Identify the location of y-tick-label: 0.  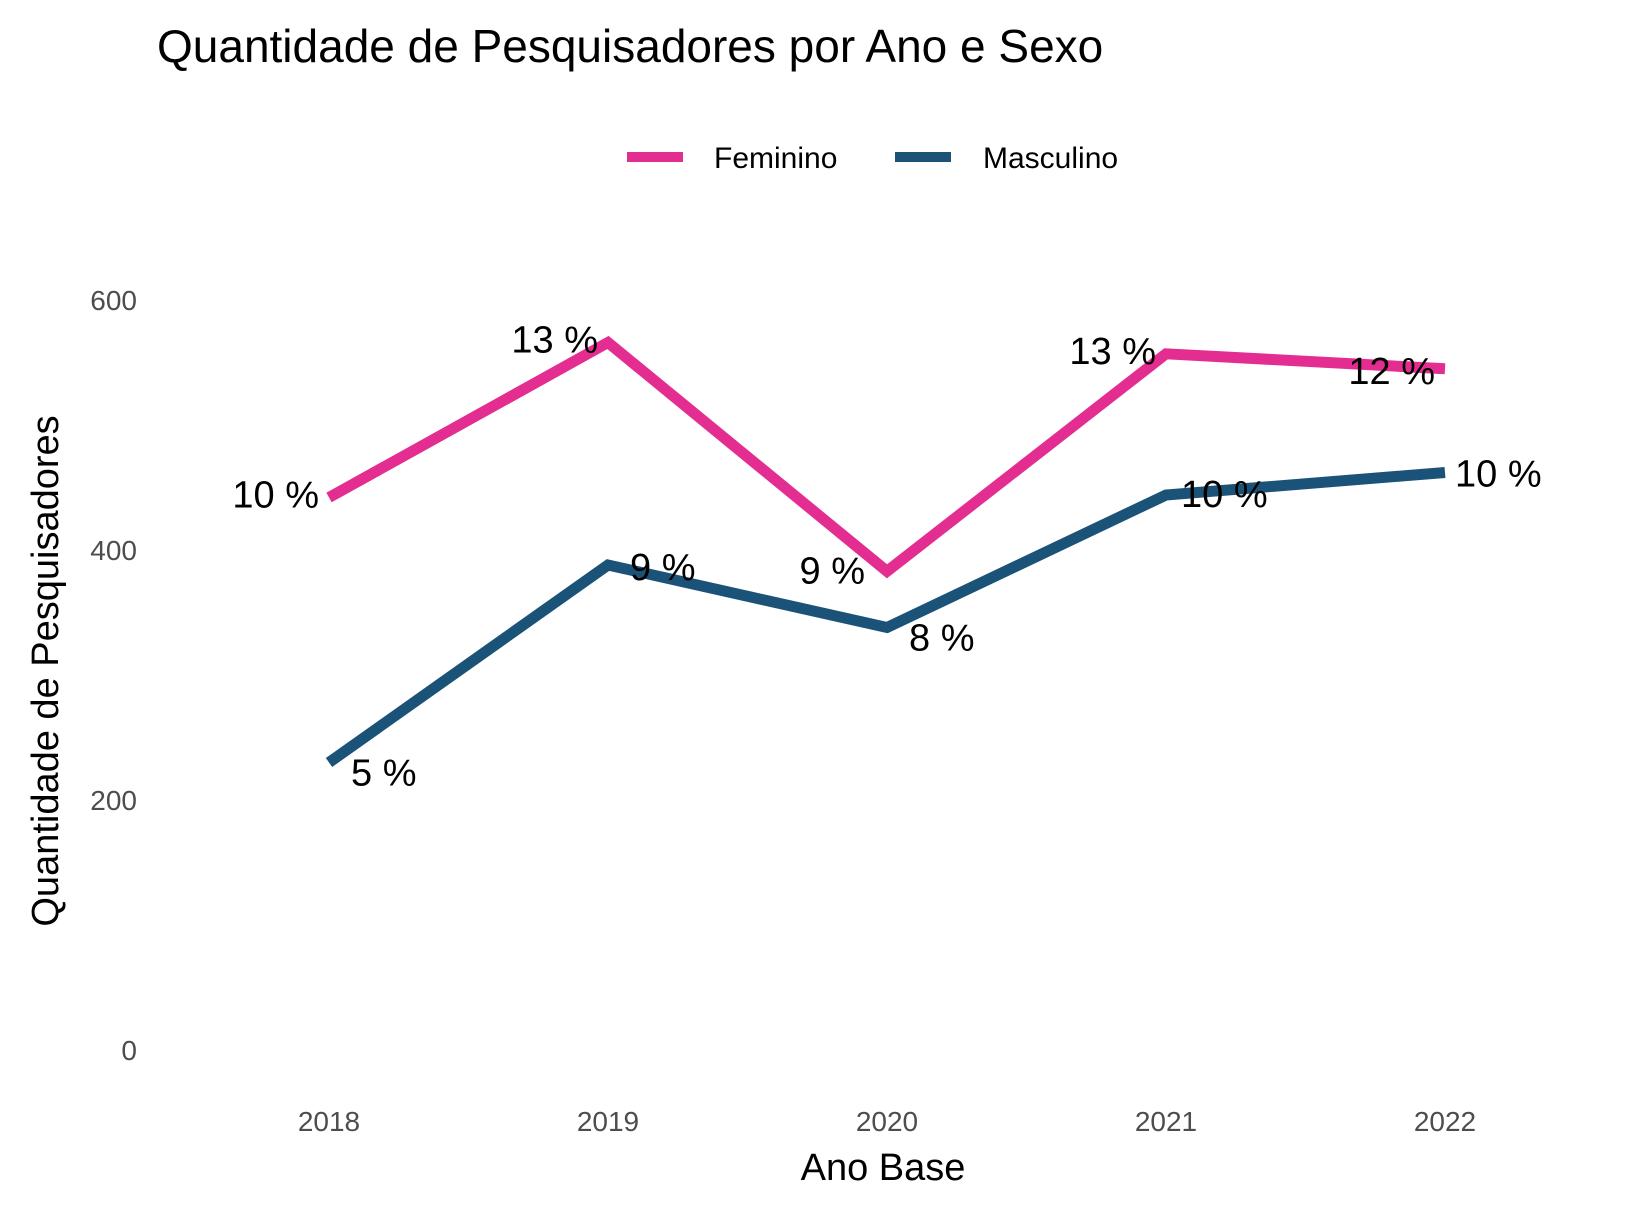
(129, 1050).